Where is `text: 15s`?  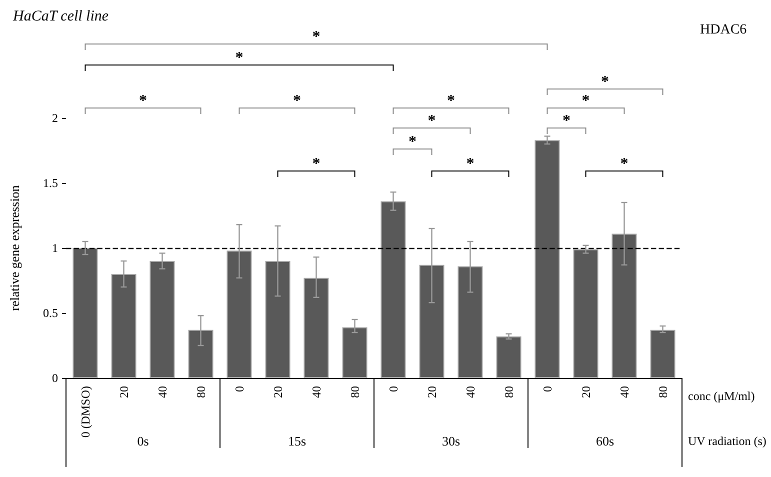
text: 15s is located at coordinates (297, 441).